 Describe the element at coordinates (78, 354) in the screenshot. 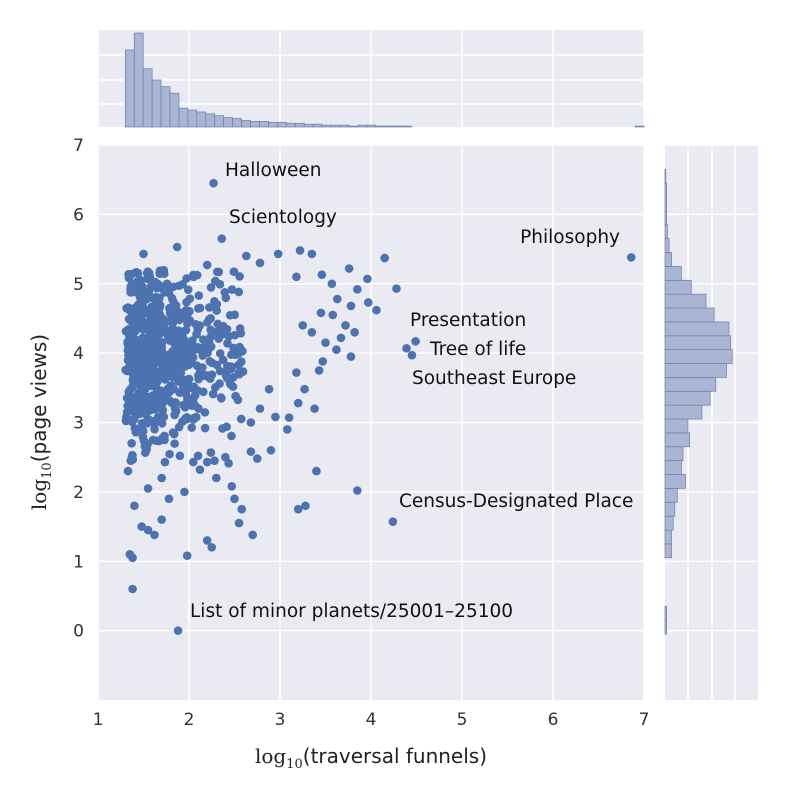

I see `y-tick-label: 4` at that location.